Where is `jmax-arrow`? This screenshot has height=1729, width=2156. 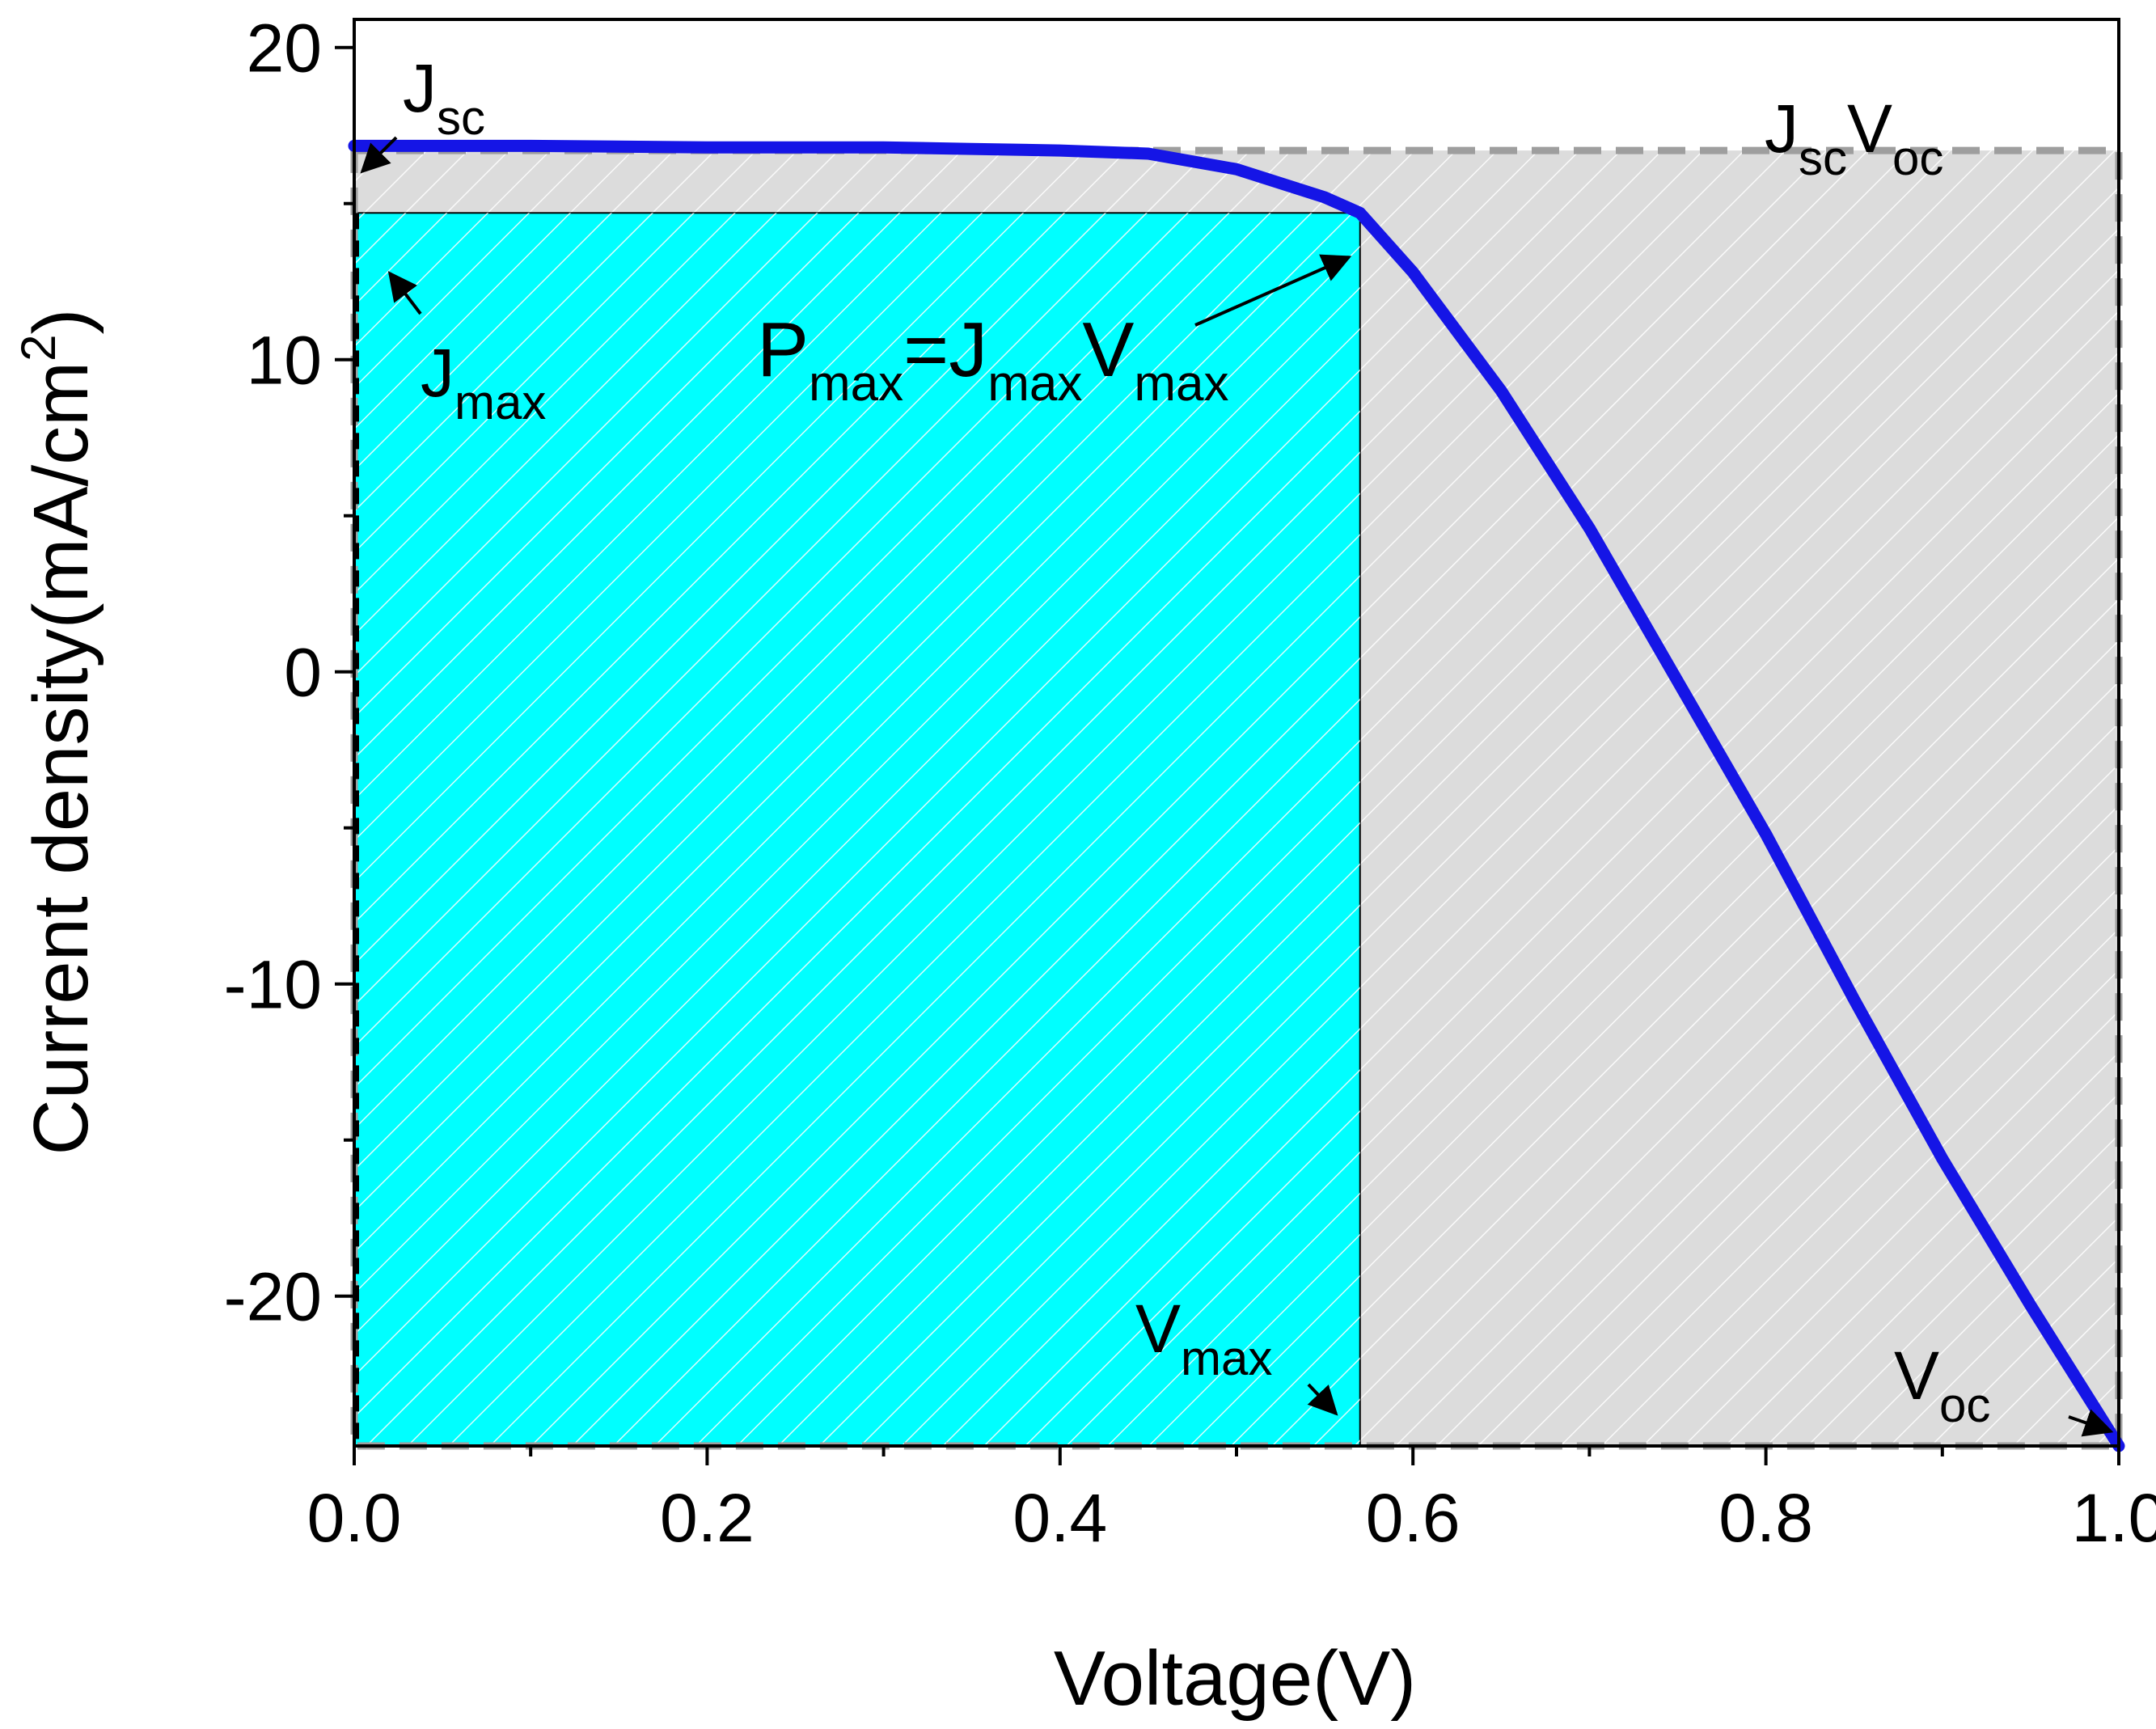 jmax-arrow is located at coordinates (405, 293).